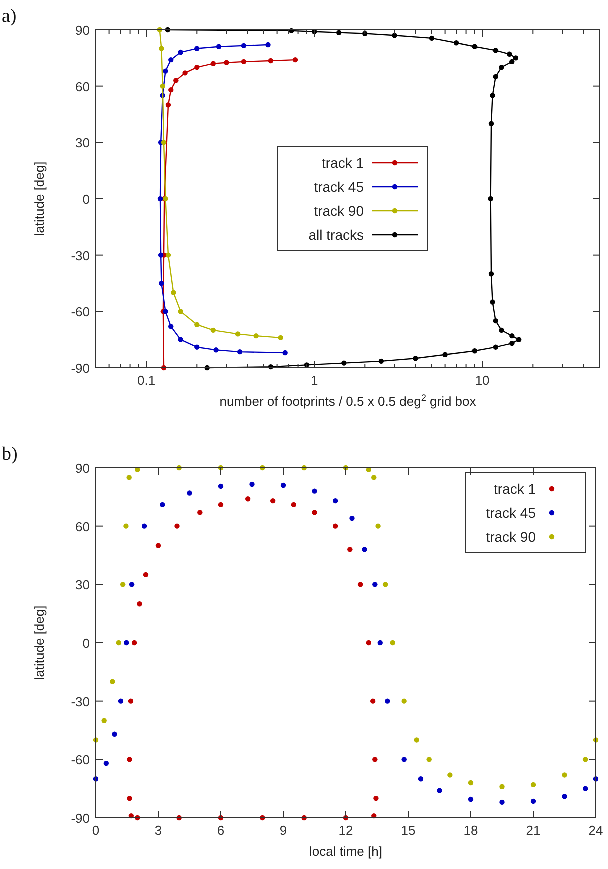 The height and width of the screenshot is (869, 608). What do you see at coordinates (9, 16) in the screenshot?
I see `text: a)` at bounding box center [9, 16].